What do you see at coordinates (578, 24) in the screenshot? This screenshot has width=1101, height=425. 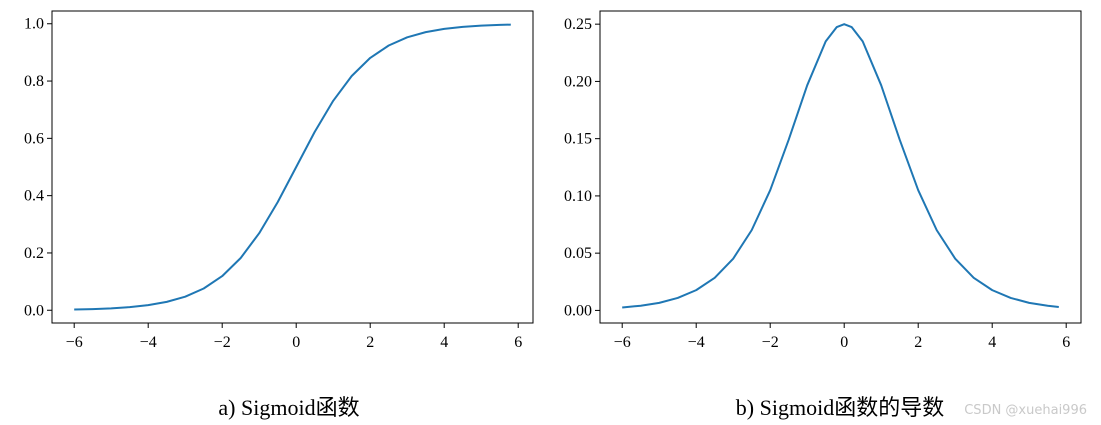 I see `y-tick-label: 0.25` at bounding box center [578, 24].